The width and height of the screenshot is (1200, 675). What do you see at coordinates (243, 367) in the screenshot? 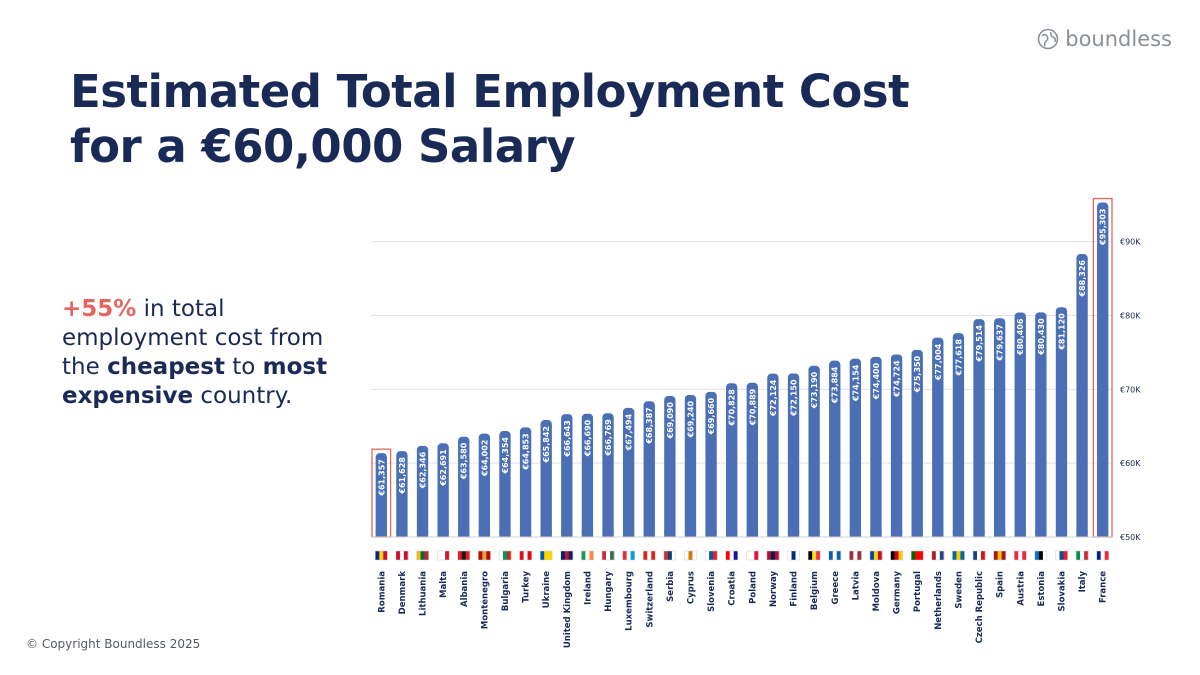
I see `callout-text-2: to` at bounding box center [243, 367].